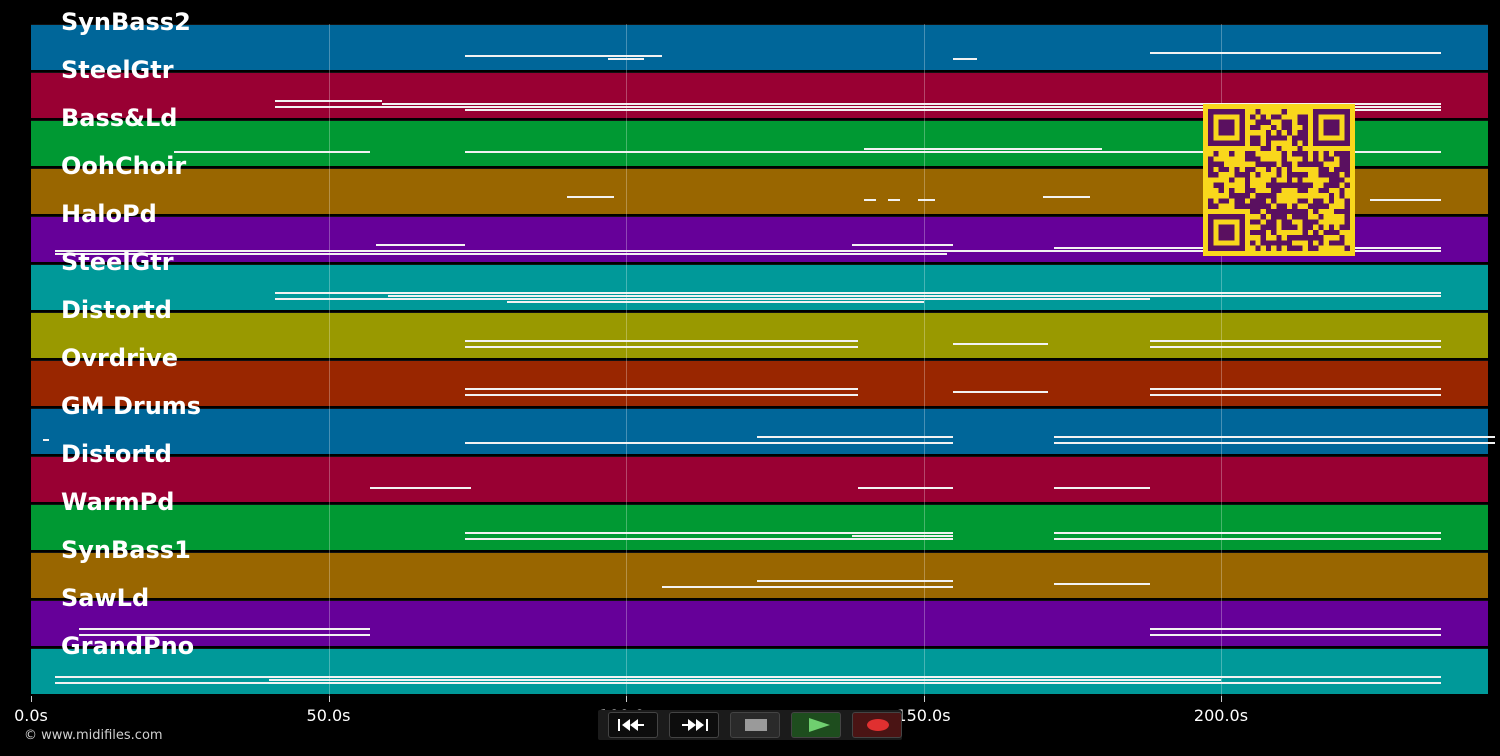 This screenshot has width=1500, height=756. I want to click on stop-icon, so click(756, 725).